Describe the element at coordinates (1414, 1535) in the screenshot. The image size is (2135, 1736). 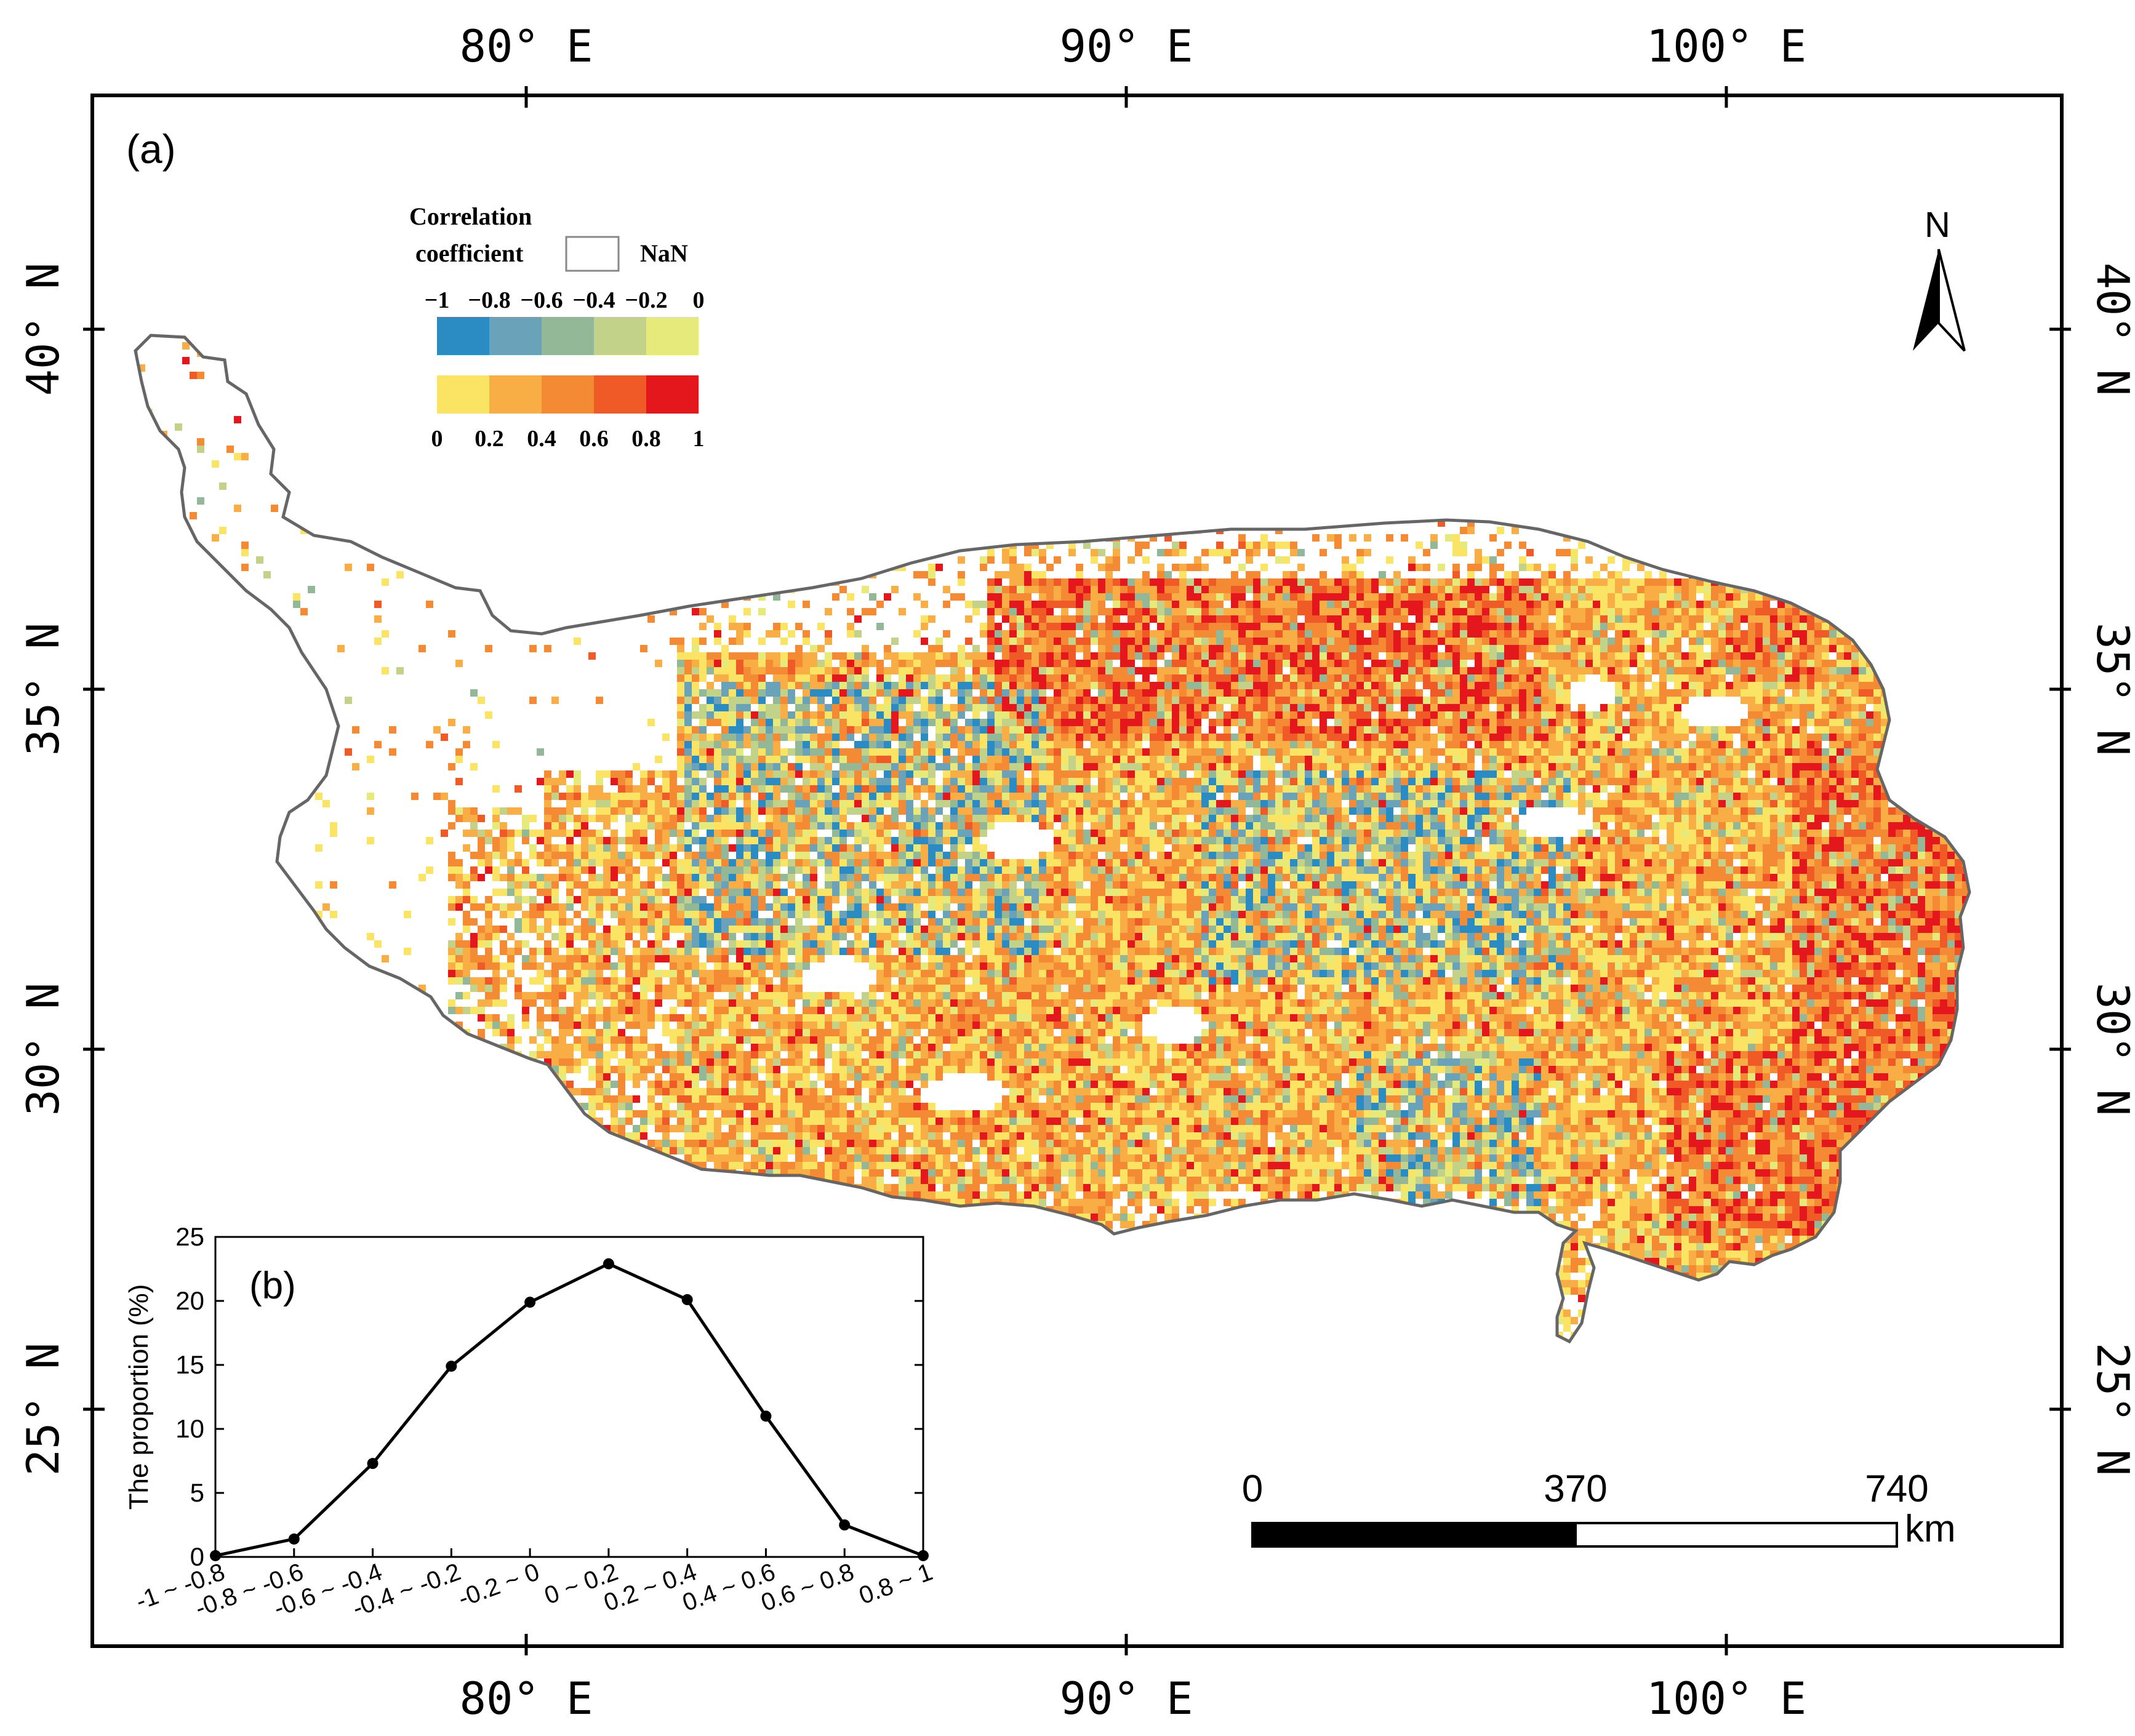
I see `scale-bar-black-segment` at that location.